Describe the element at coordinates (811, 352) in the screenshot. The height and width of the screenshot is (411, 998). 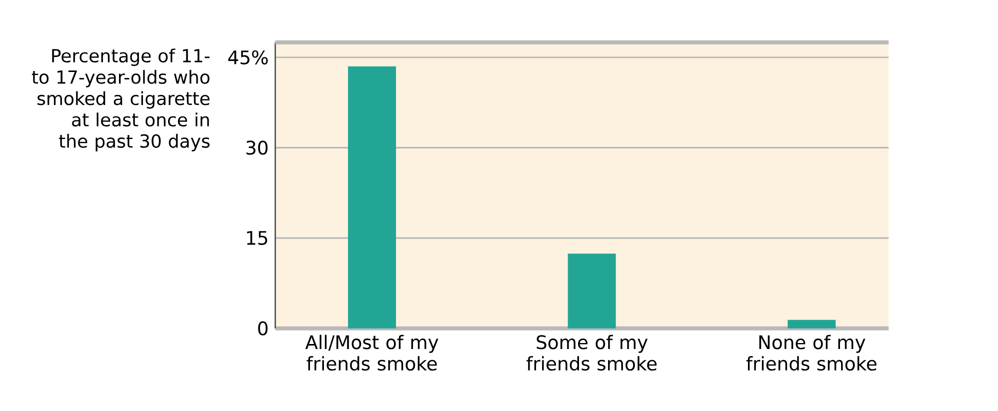
I see `x-tick-label: None of my friends smoke` at that location.